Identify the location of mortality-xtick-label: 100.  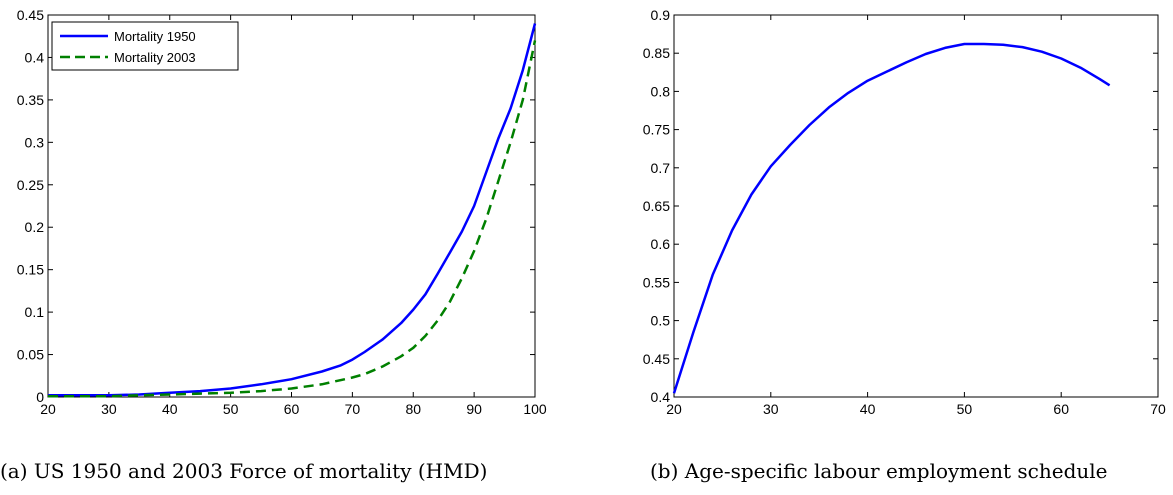
(535, 409).